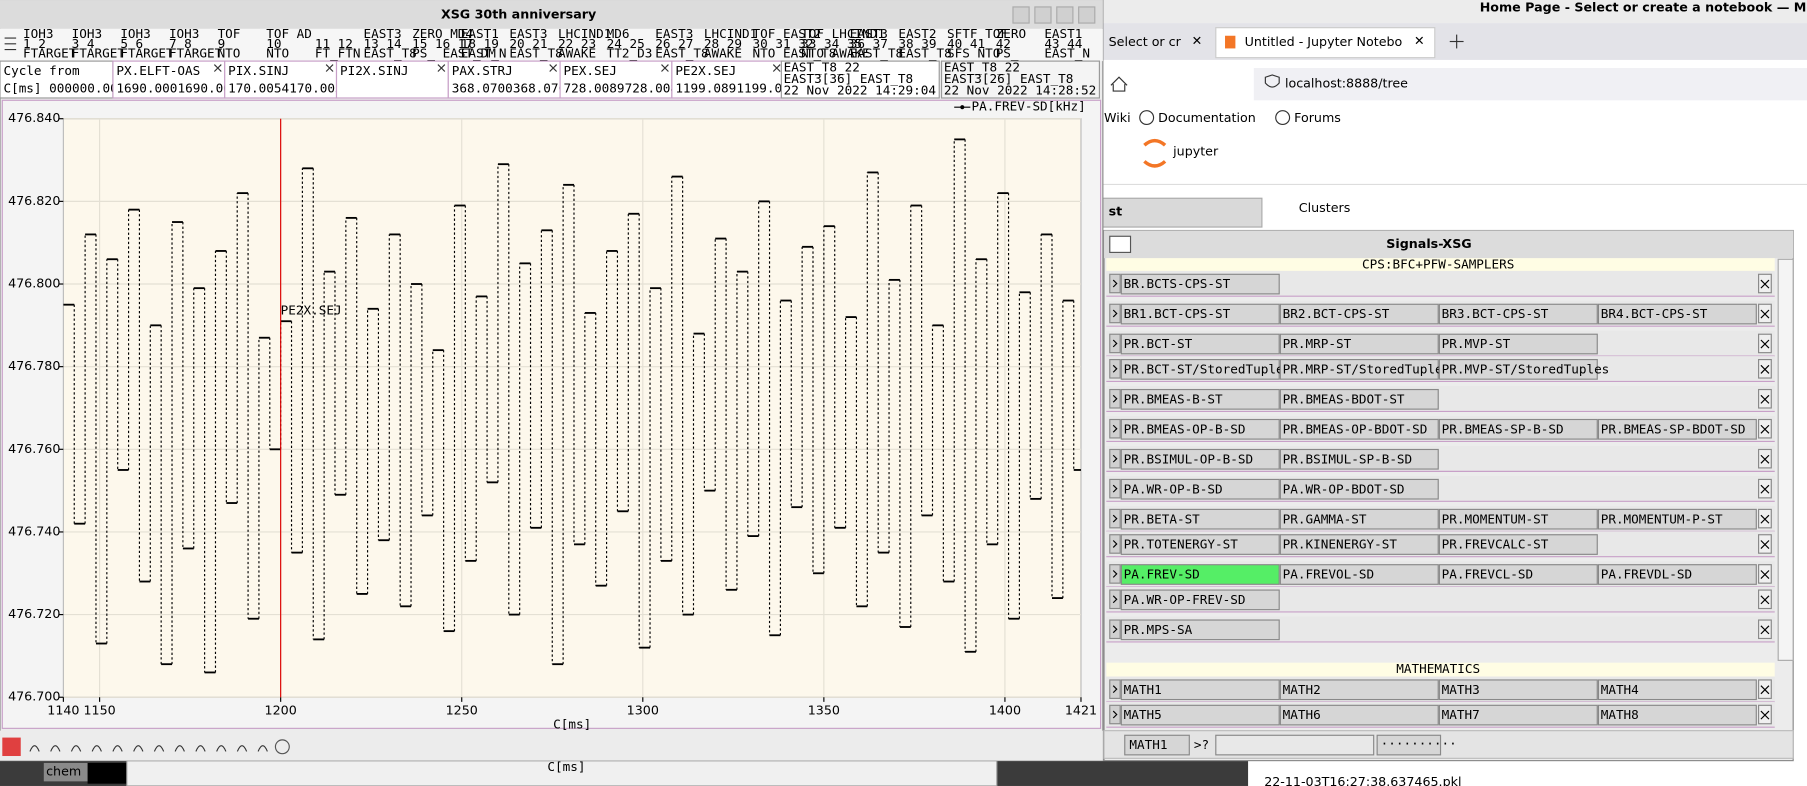  I want to click on signal-button-label: PR.BSIMUL-OP-B-SD, so click(1189, 458).